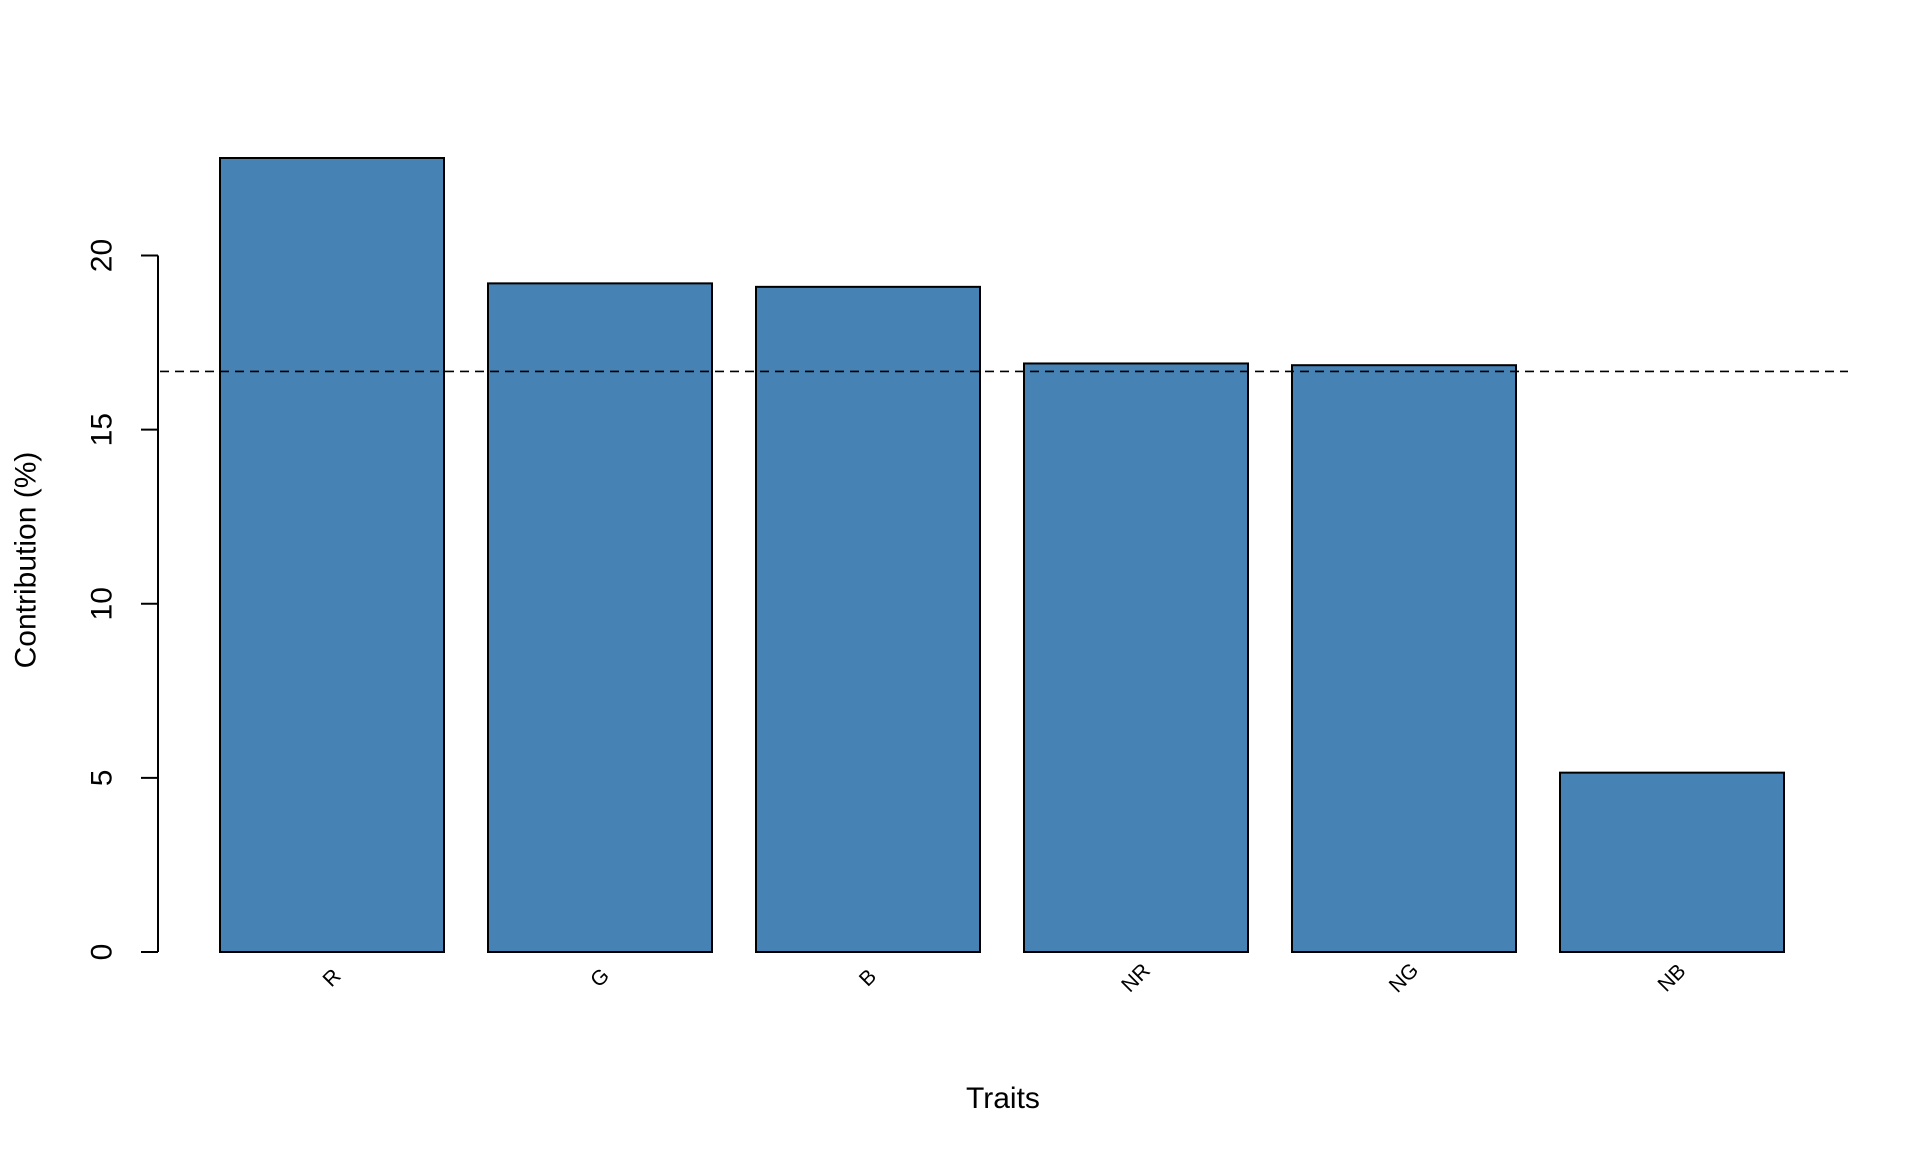 Image resolution: width=1920 pixels, height=1152 pixels. What do you see at coordinates (1003, 1098) in the screenshot?
I see `x-axis-title: Traits` at bounding box center [1003, 1098].